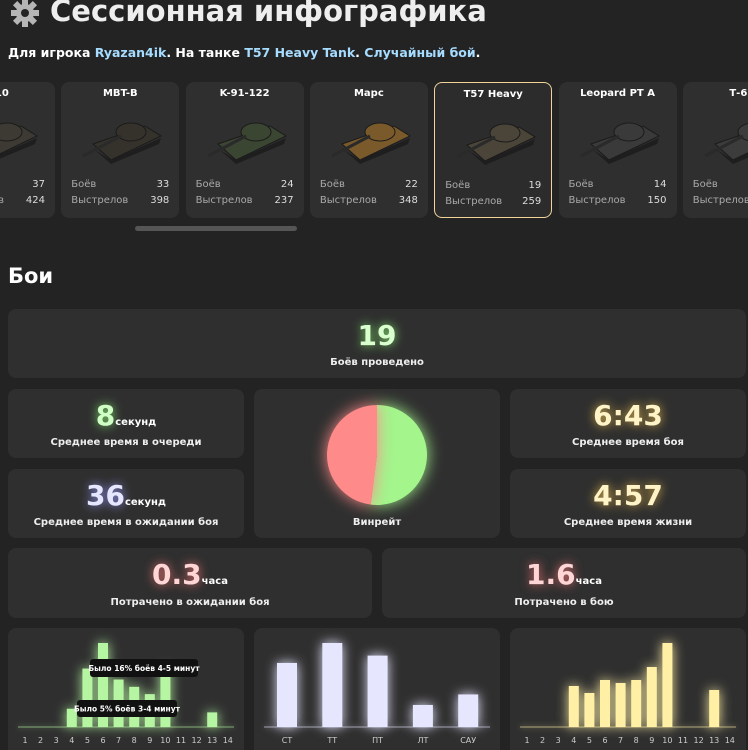 Image resolution: width=748 pixels, height=750 pixels. What do you see at coordinates (38, 184) in the screenshot?
I see `stat-value: 37` at bounding box center [38, 184].